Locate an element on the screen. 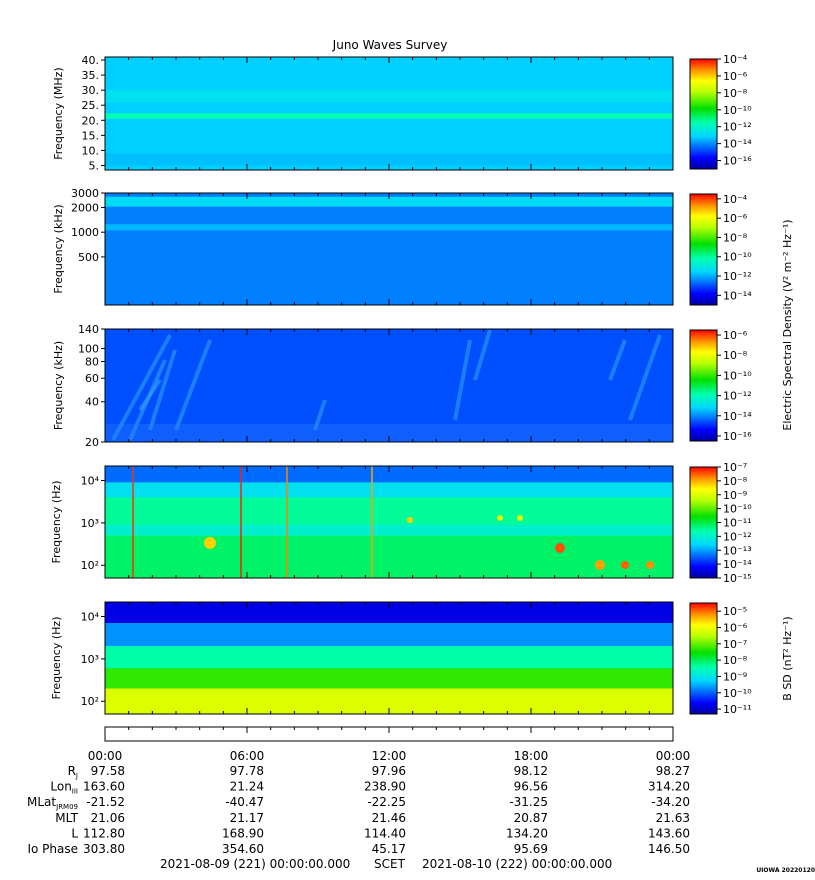  ephemeris-value: -34.20 is located at coordinates (670, 802).